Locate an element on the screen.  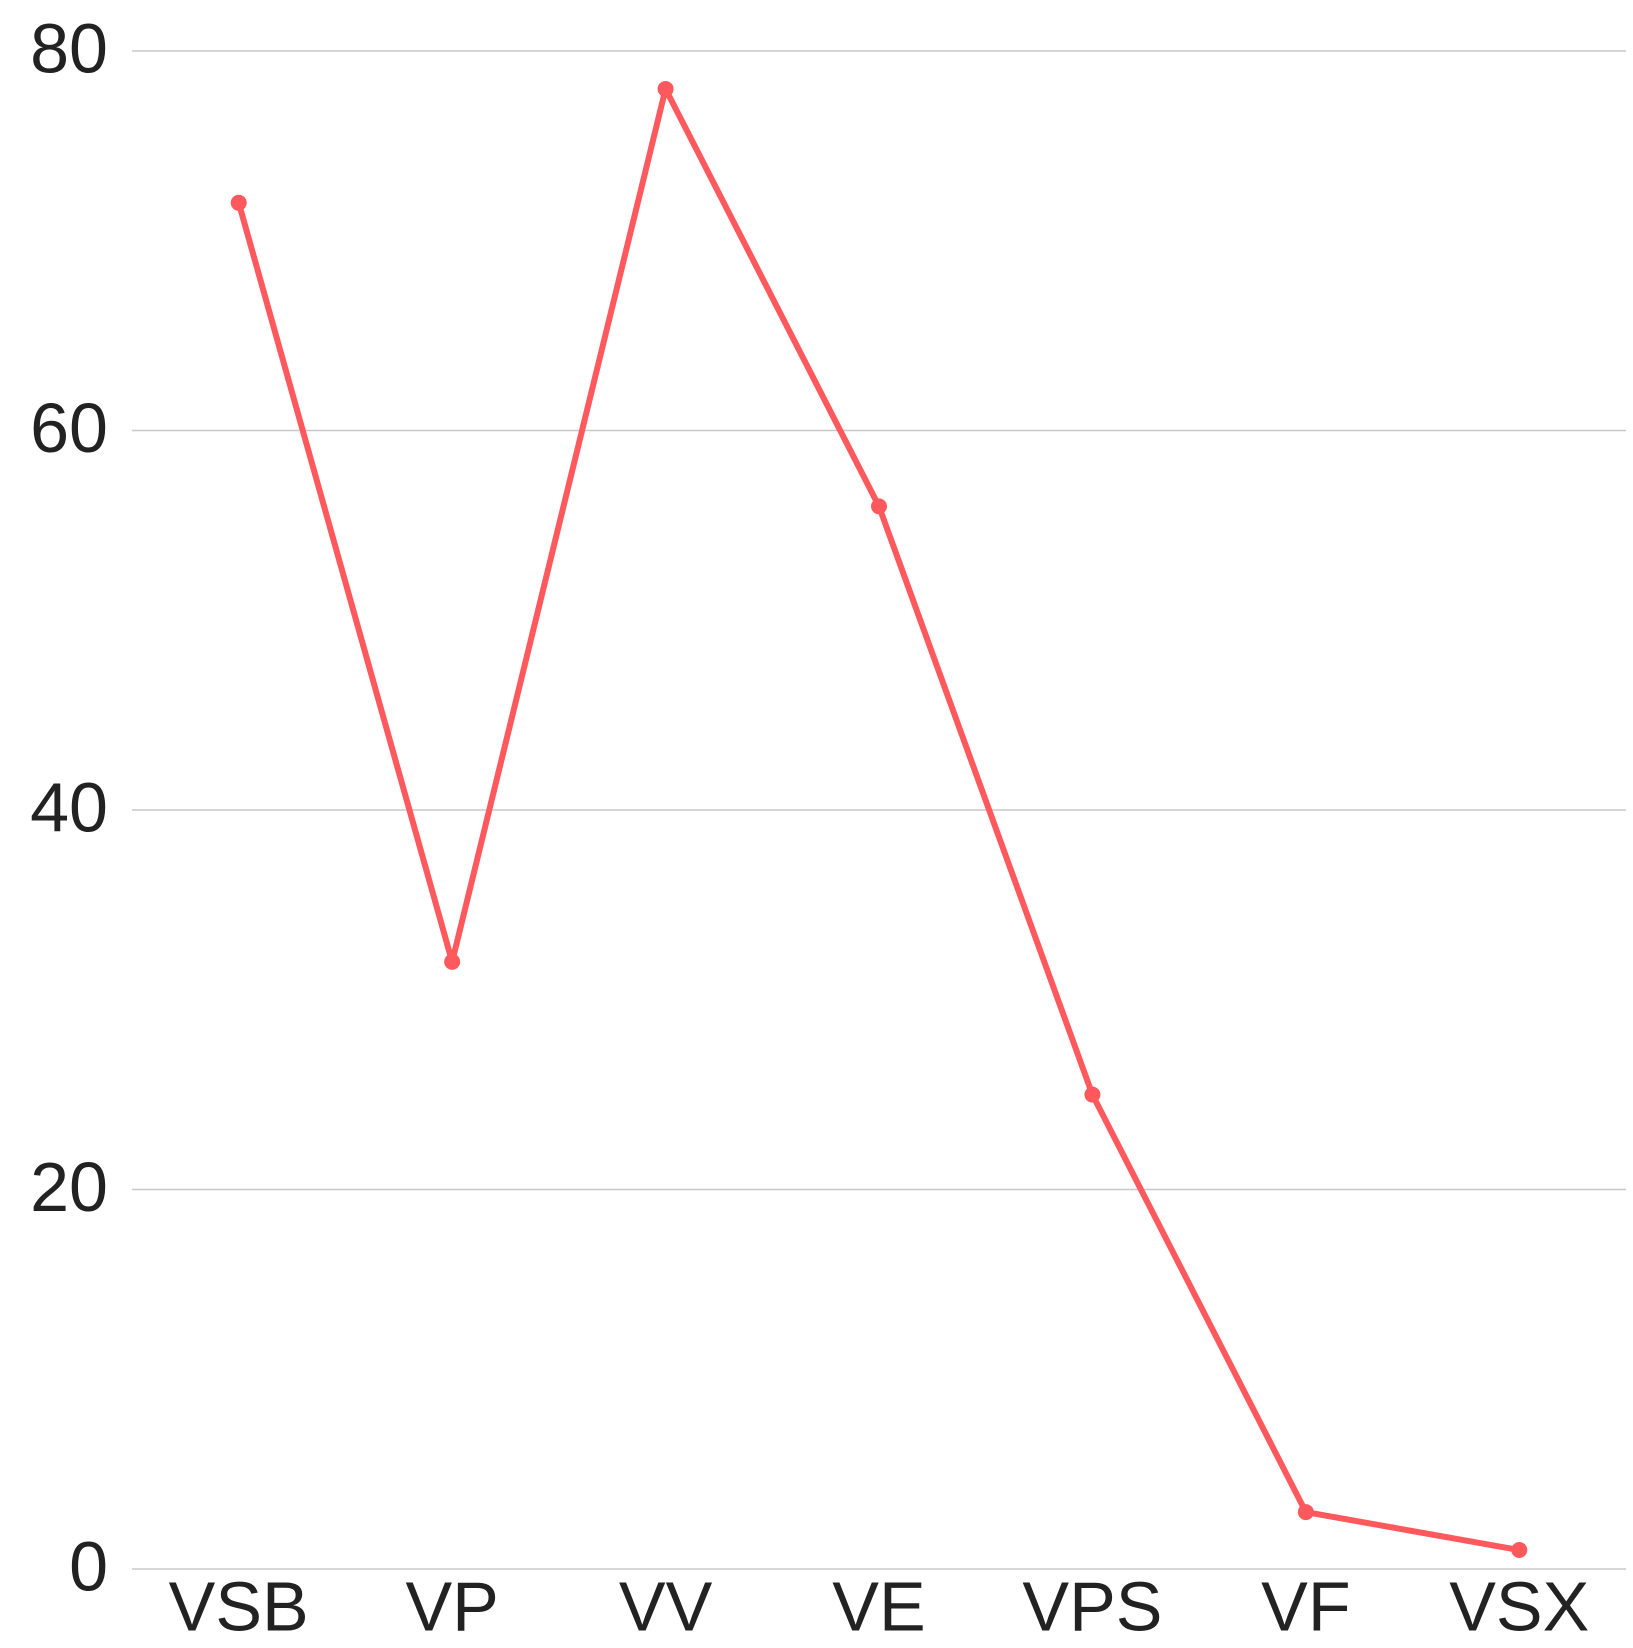
y-tick-label: 40 is located at coordinates (69, 807).